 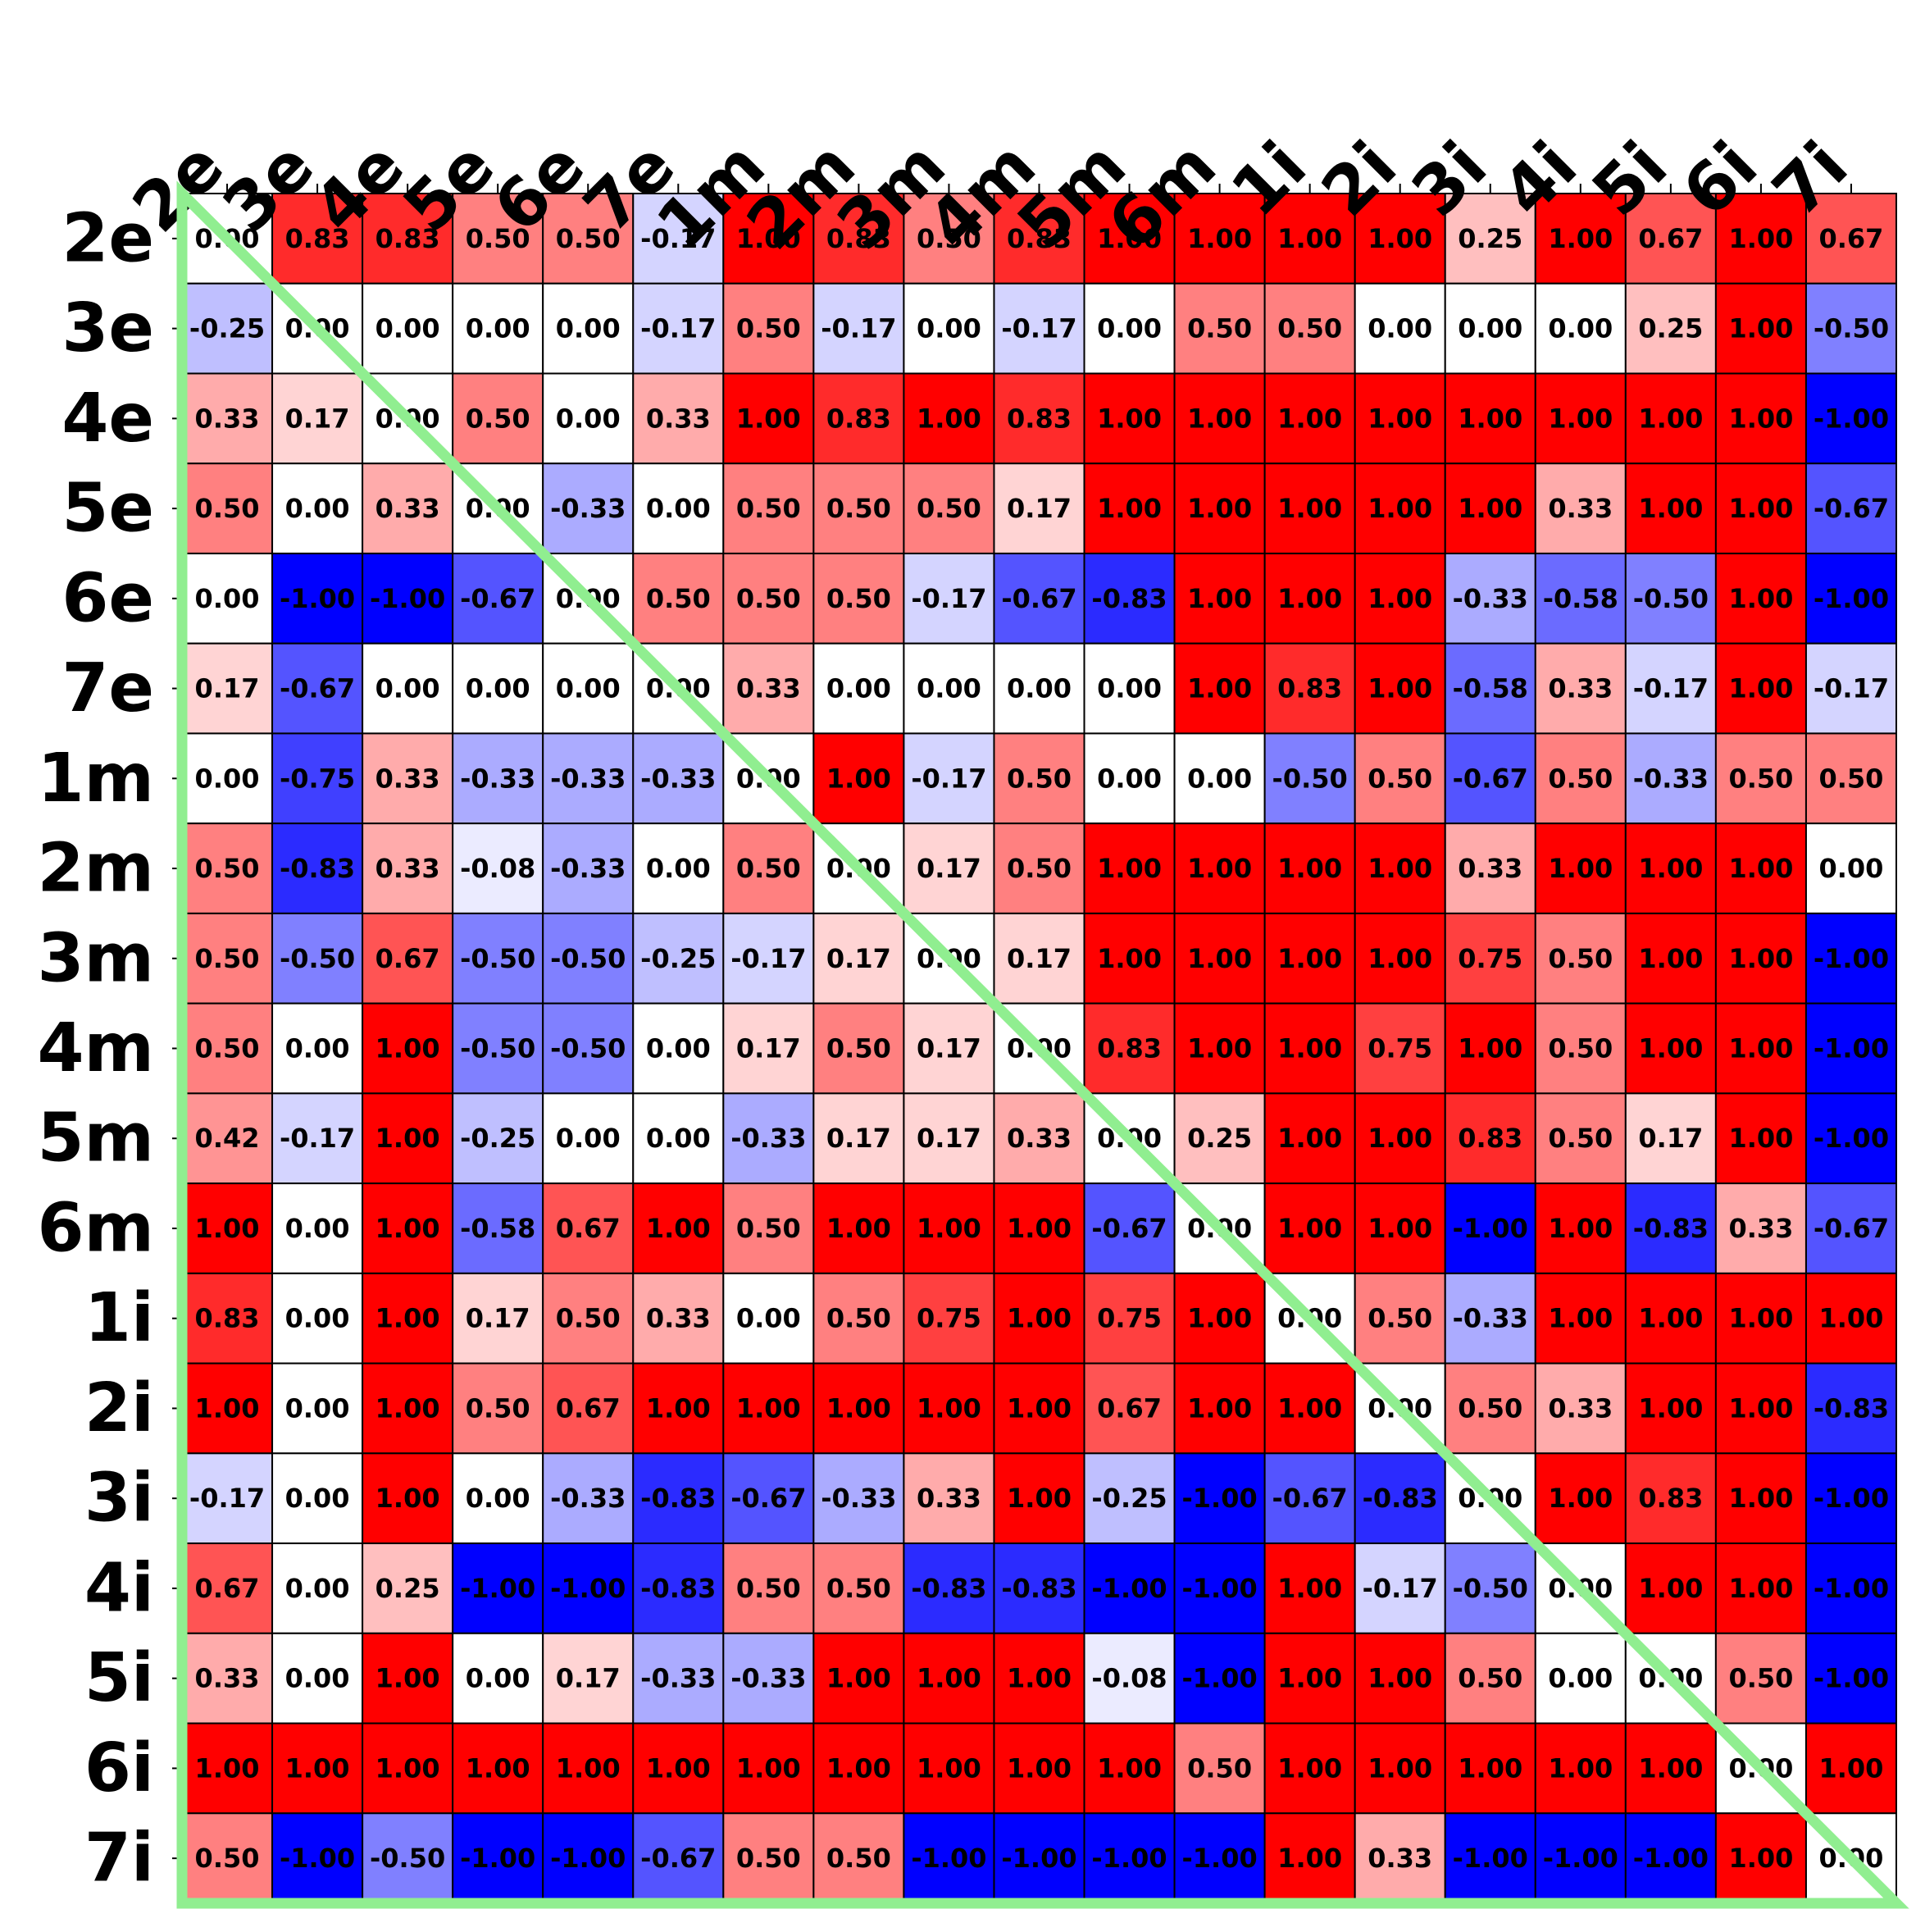 What do you see at coordinates (1851, 958) in the screenshot?
I see `cell-3m-7i` at bounding box center [1851, 958].